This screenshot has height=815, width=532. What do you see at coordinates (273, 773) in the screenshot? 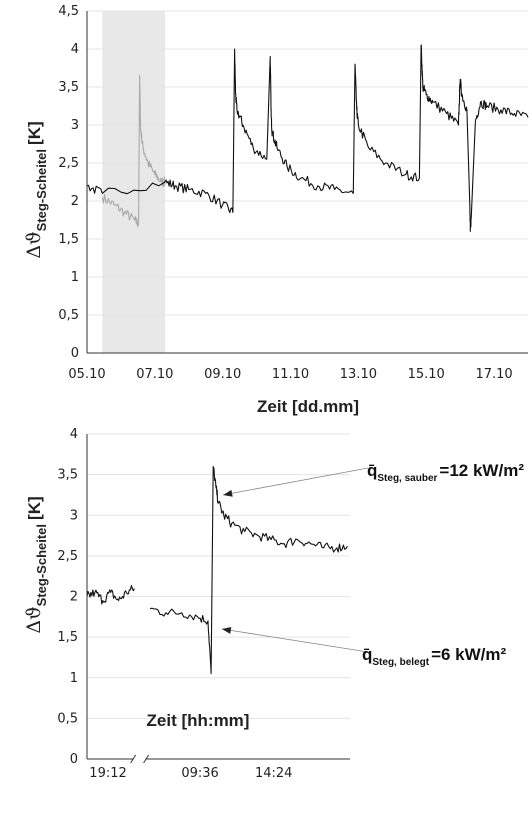
I see `x-tick-label: 14:24` at bounding box center [273, 773].